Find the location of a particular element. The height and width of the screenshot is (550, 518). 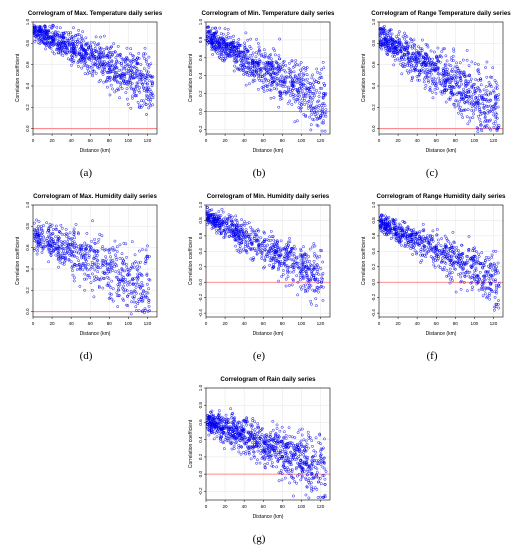

data-points is located at coordinates (439, 78).